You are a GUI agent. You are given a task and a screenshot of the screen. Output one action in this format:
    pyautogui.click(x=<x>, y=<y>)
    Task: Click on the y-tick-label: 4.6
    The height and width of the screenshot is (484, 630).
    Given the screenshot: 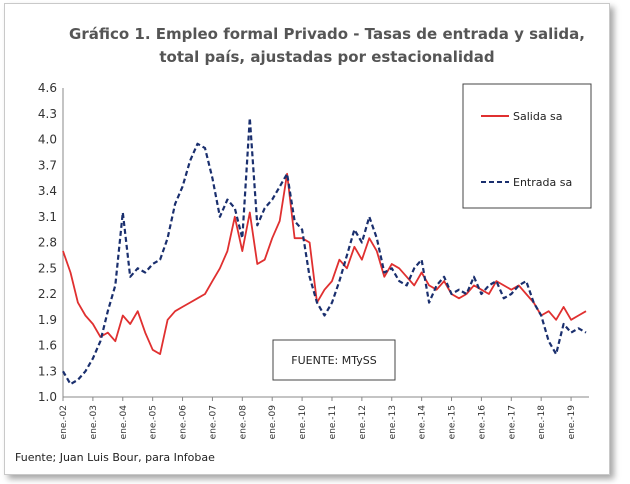 What is the action you would take?
    pyautogui.click(x=47, y=88)
    